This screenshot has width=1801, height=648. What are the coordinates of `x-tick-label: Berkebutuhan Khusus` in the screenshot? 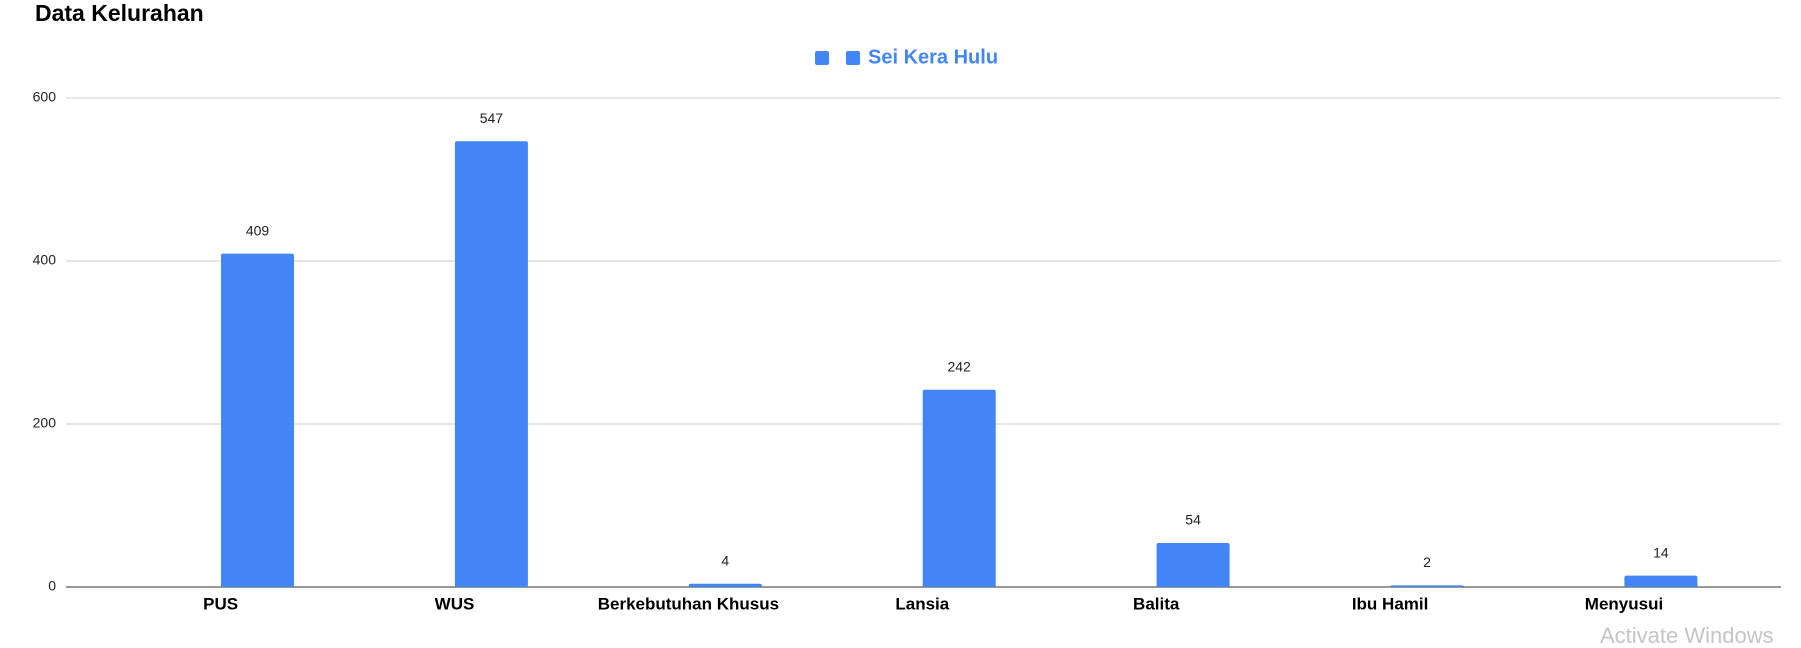 It's located at (688, 603).